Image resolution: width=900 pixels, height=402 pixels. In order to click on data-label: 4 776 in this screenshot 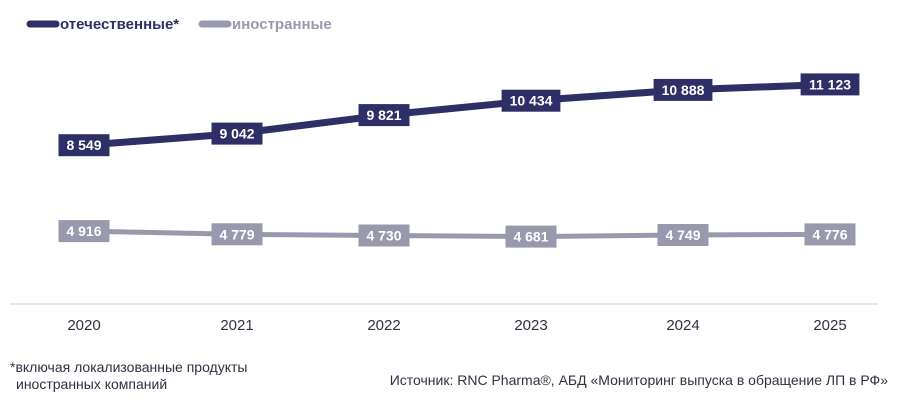, I will do `click(829, 234)`.